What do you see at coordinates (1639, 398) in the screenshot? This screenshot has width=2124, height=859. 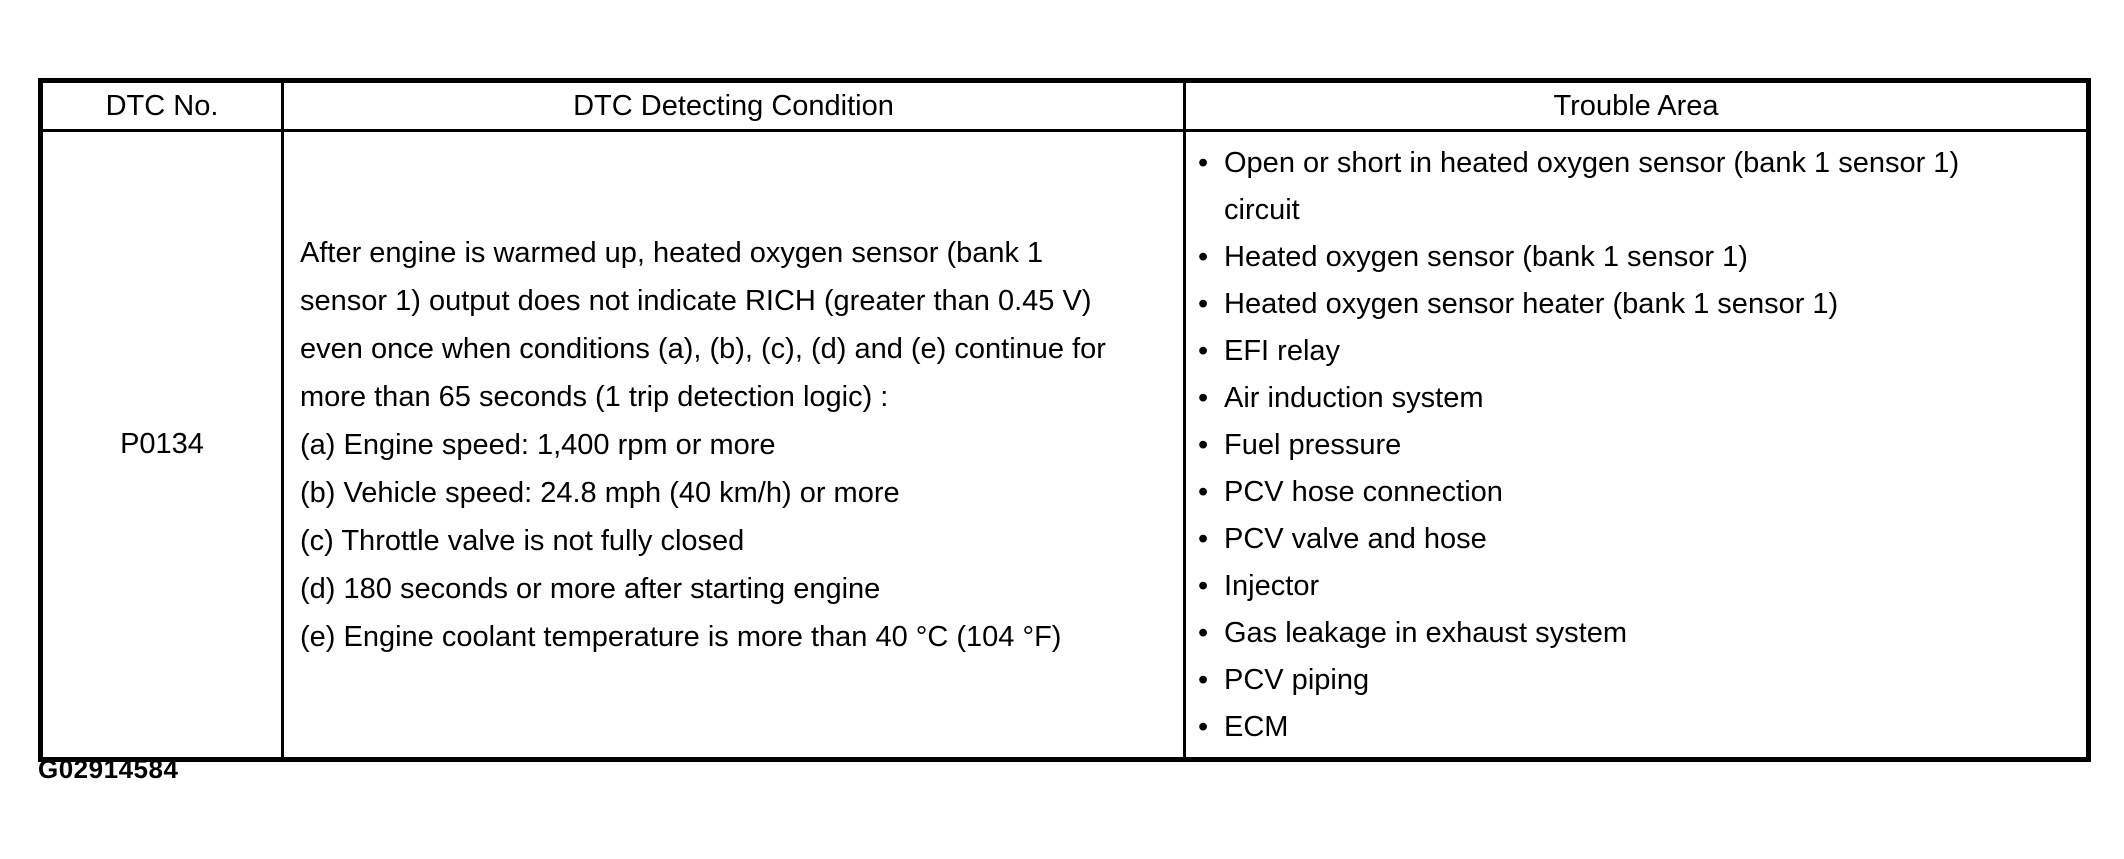 I see `trouble-list-item: • Air induction system` at bounding box center [1639, 398].